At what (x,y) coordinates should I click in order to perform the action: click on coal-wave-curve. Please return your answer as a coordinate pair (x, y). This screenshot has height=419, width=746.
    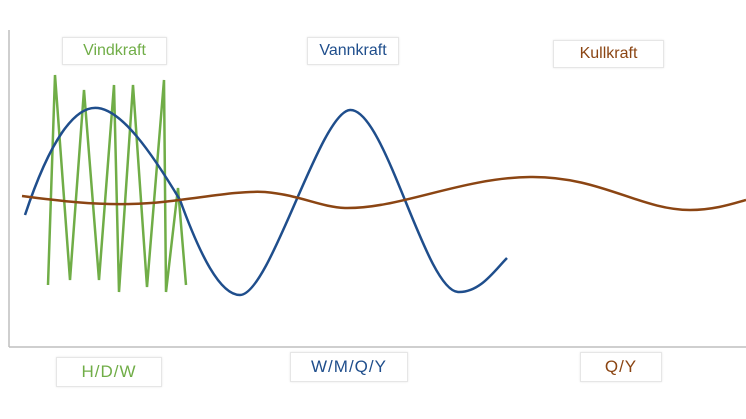
    Looking at the image, I should click on (383, 193).